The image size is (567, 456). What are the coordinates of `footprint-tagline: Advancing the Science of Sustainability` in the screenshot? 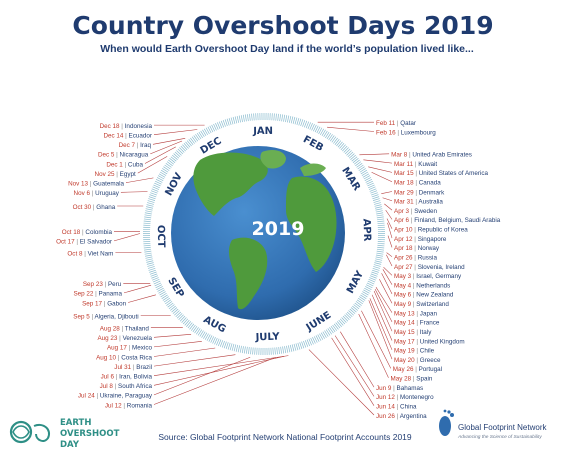 It's located at (499, 437).